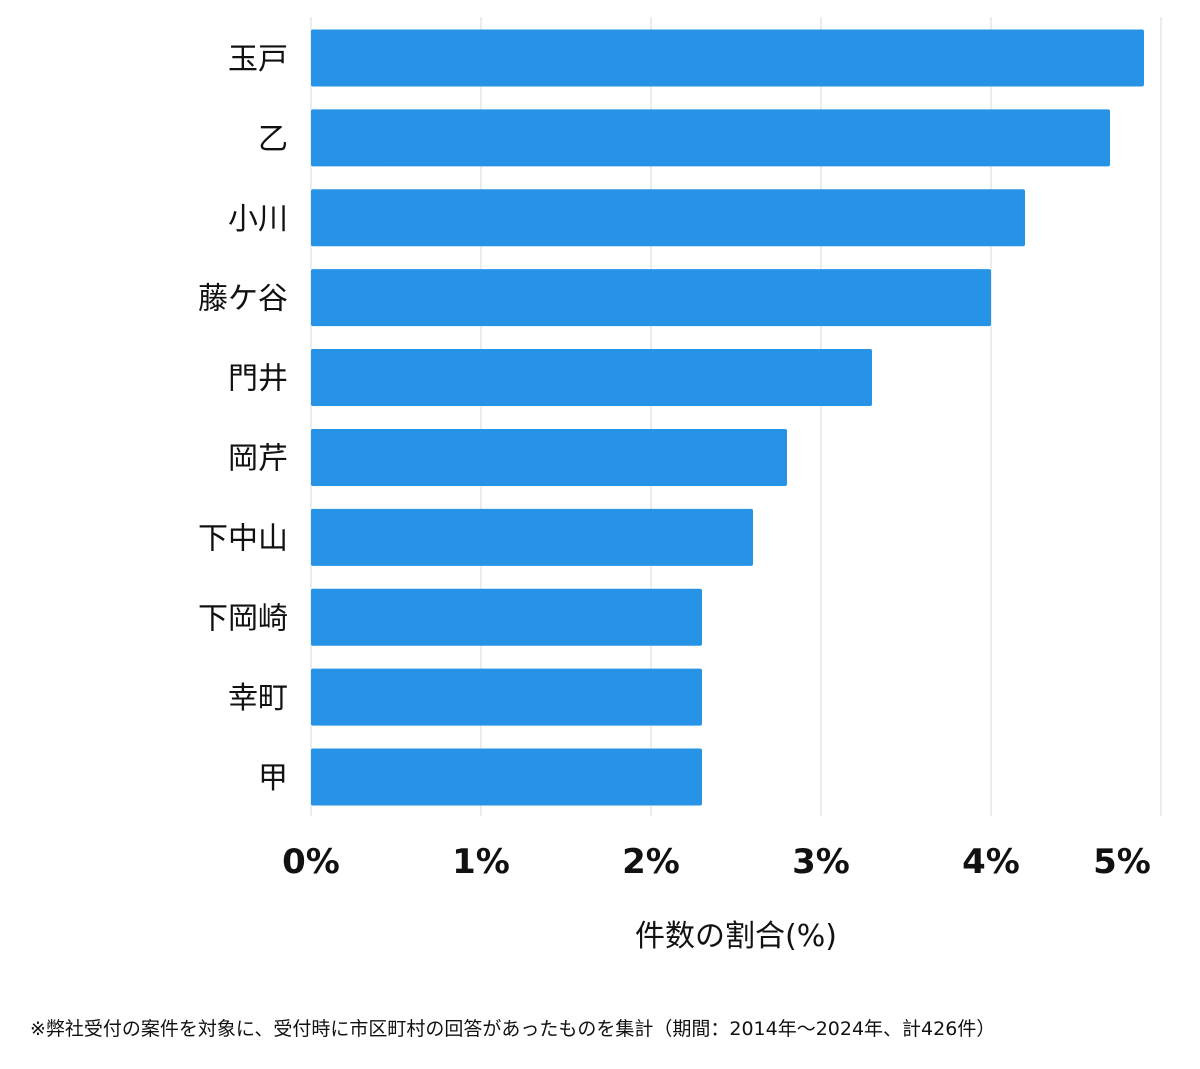  Describe the element at coordinates (273, 778) in the screenshot. I see `category-label: 甲` at that location.